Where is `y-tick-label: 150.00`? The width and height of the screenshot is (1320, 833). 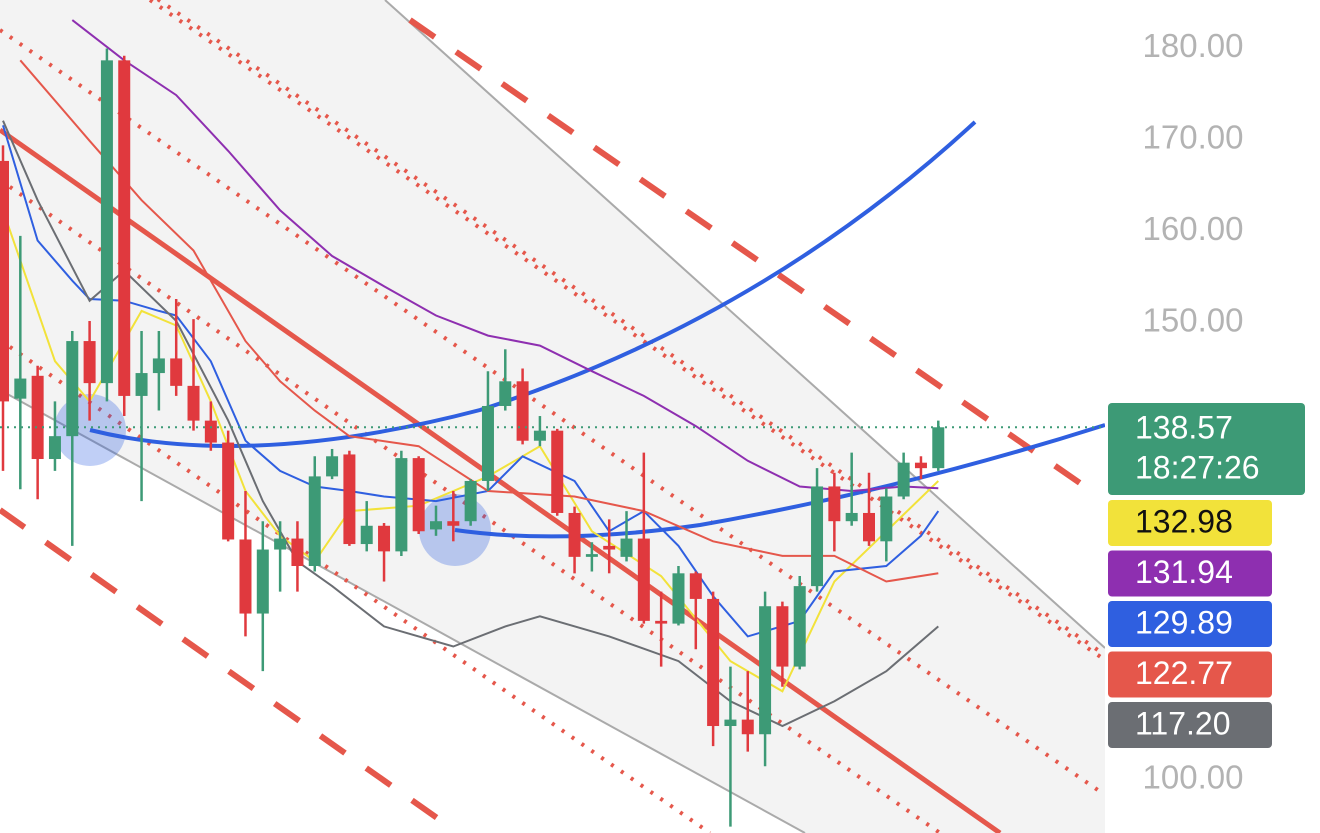 y-tick-label: 150.00 is located at coordinates (1193, 319).